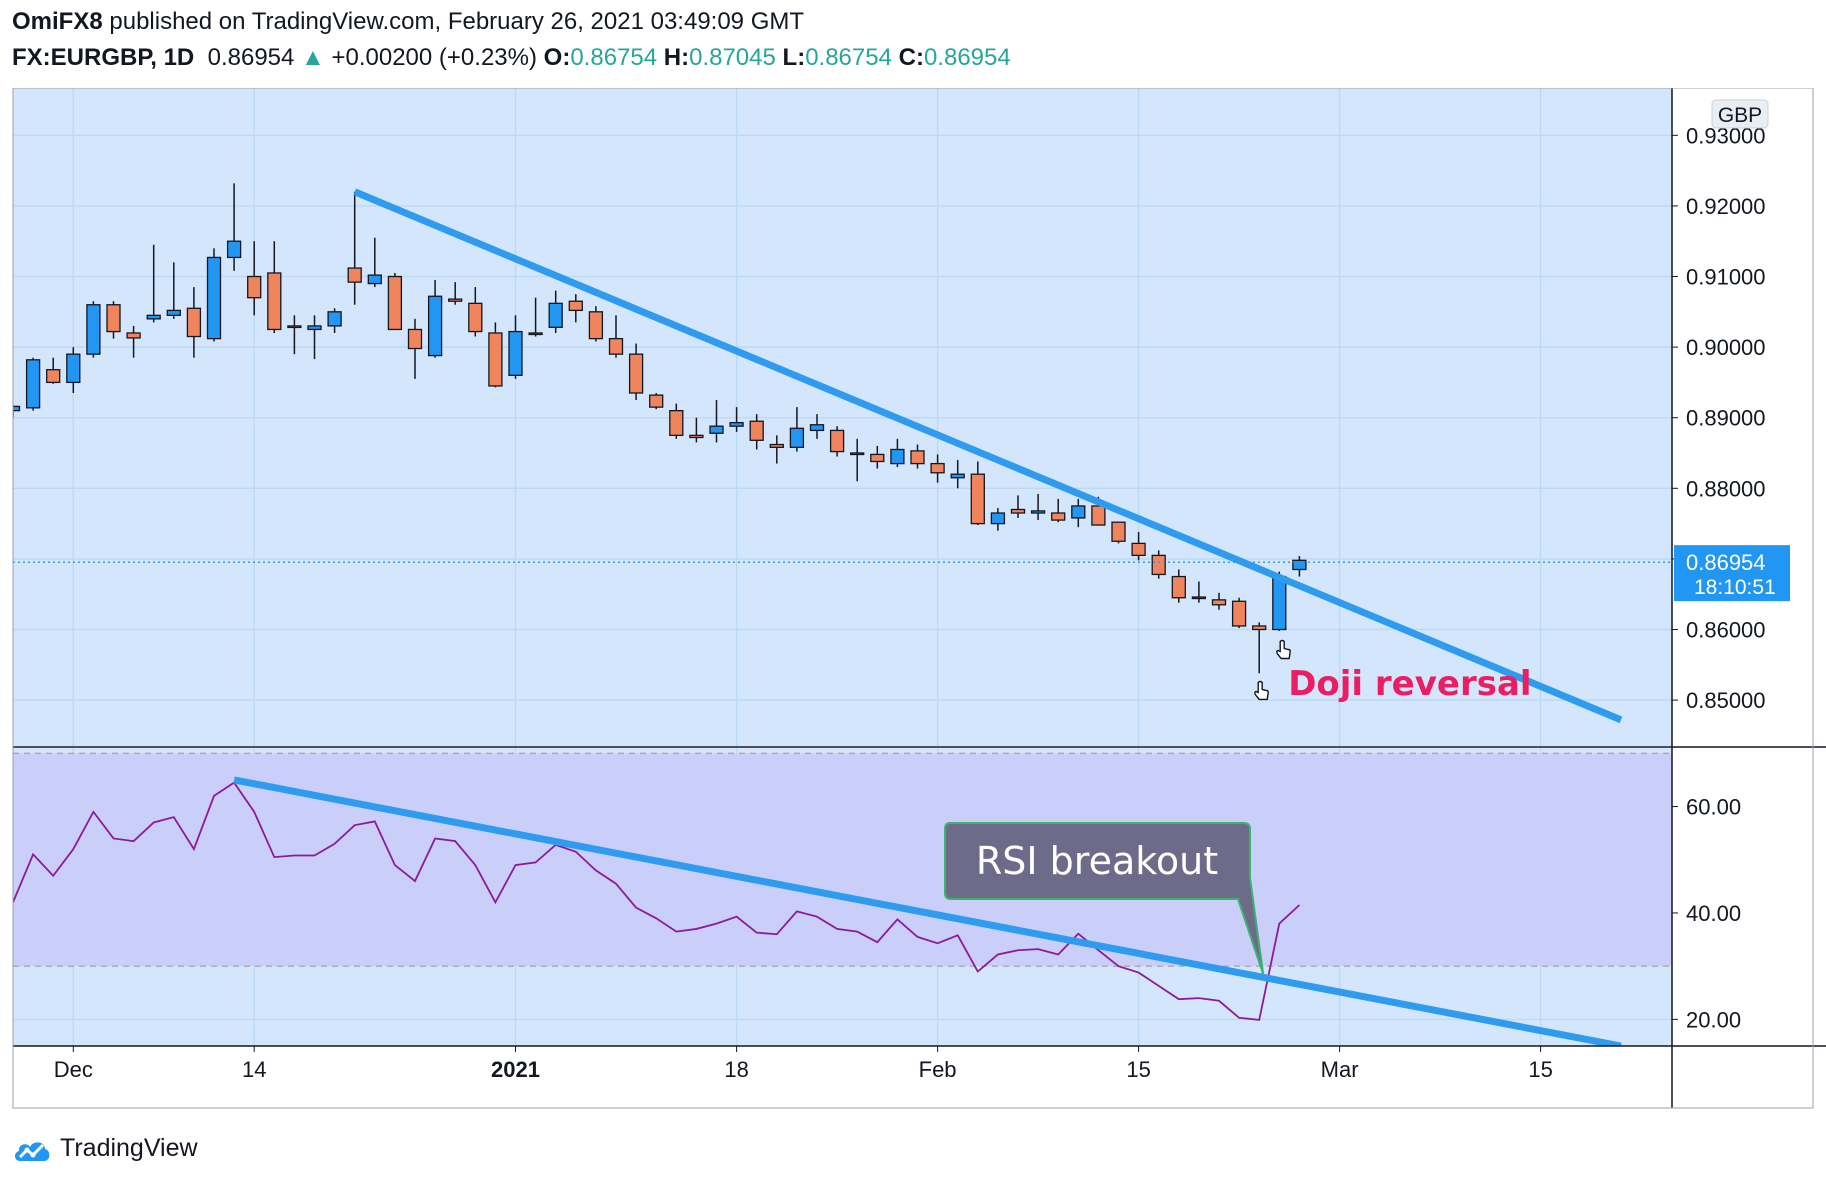 Image resolution: width=1826 pixels, height=1186 pixels. Describe the element at coordinates (1409, 684) in the screenshot. I see `doji-reversal-label: Doji reversal` at that location.